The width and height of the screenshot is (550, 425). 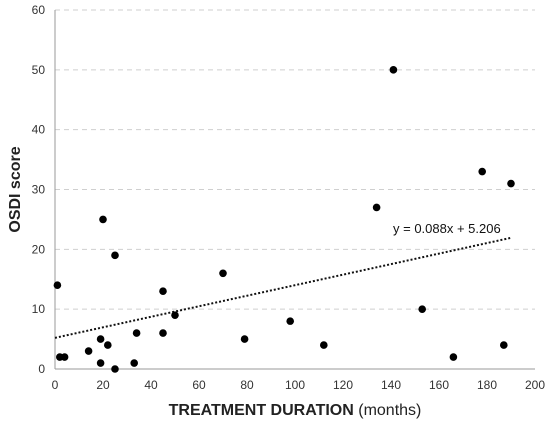 What do you see at coordinates (447, 228) in the screenshot?
I see `trendline-equation: y = 0.088x + 5.206` at bounding box center [447, 228].